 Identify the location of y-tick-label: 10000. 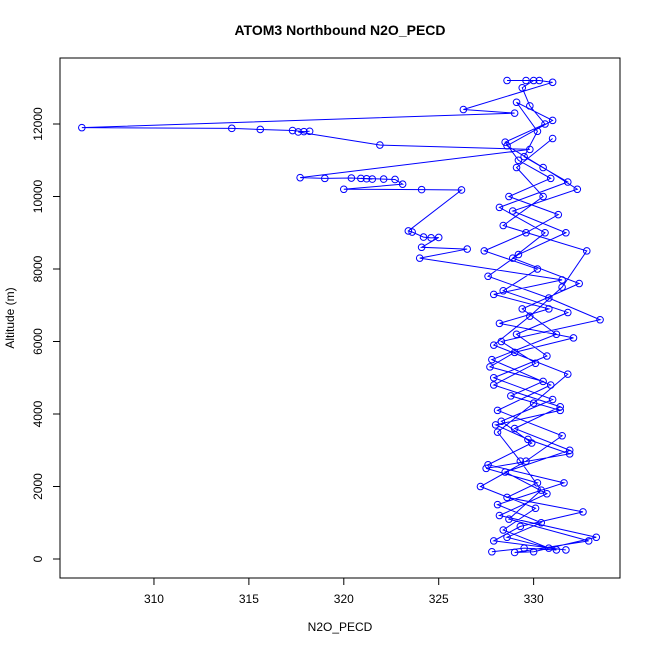
(38, 197).